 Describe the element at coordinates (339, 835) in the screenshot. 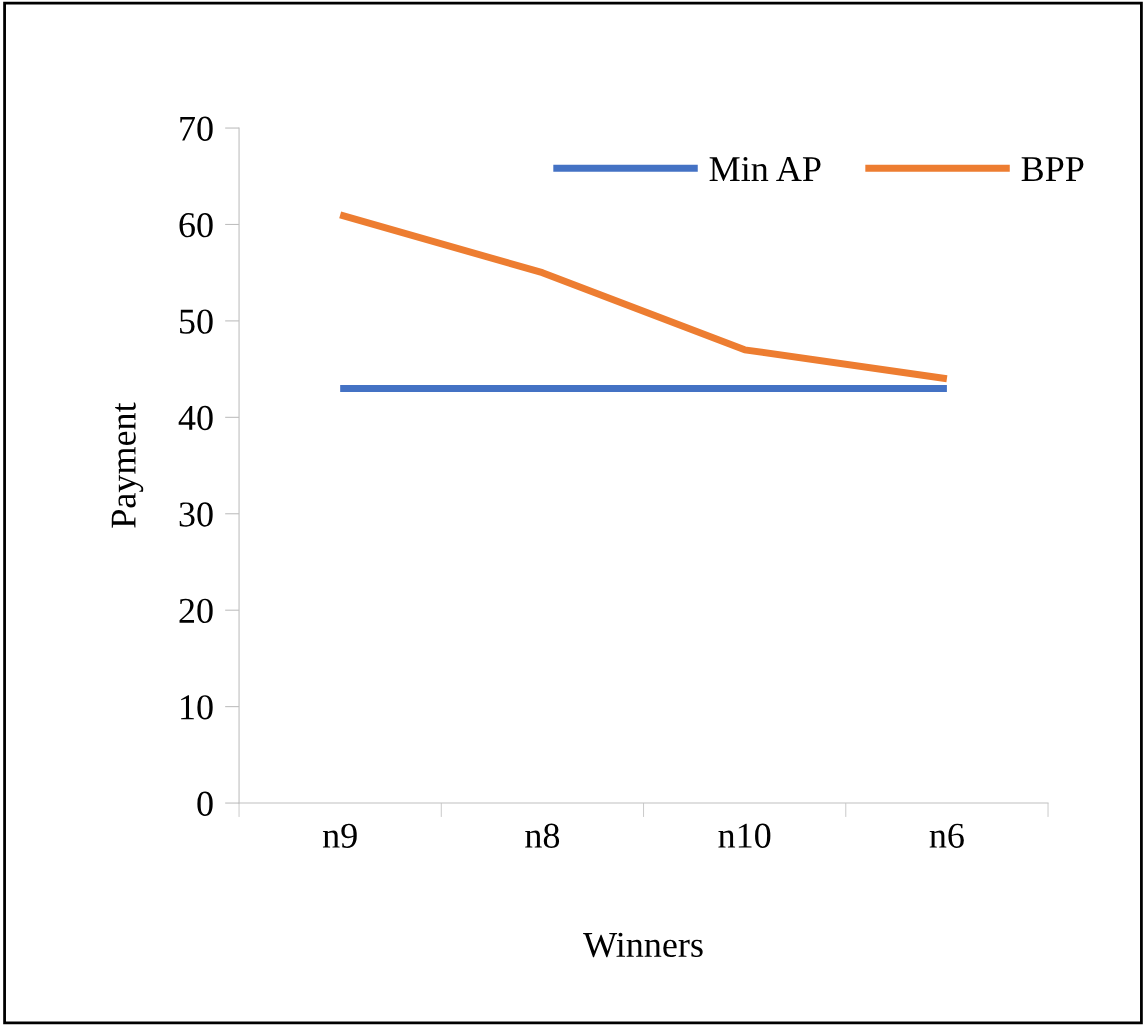

I see `x-tick-label: n9` at that location.